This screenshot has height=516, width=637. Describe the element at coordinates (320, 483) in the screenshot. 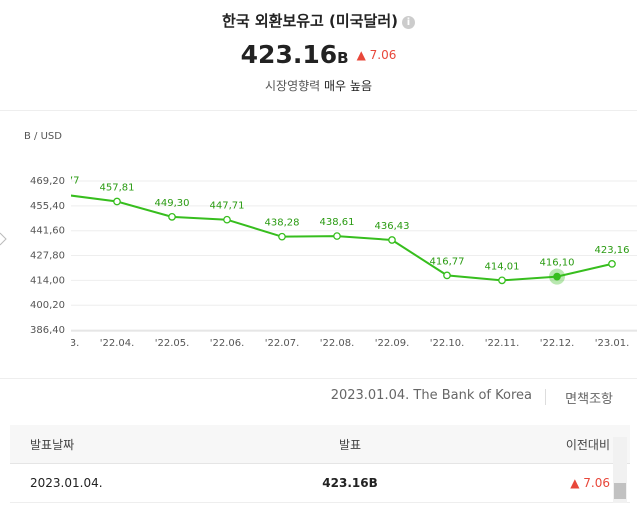

I see `table-row: 2023.01.04. 423.16B ▲ 7.06` at that location.